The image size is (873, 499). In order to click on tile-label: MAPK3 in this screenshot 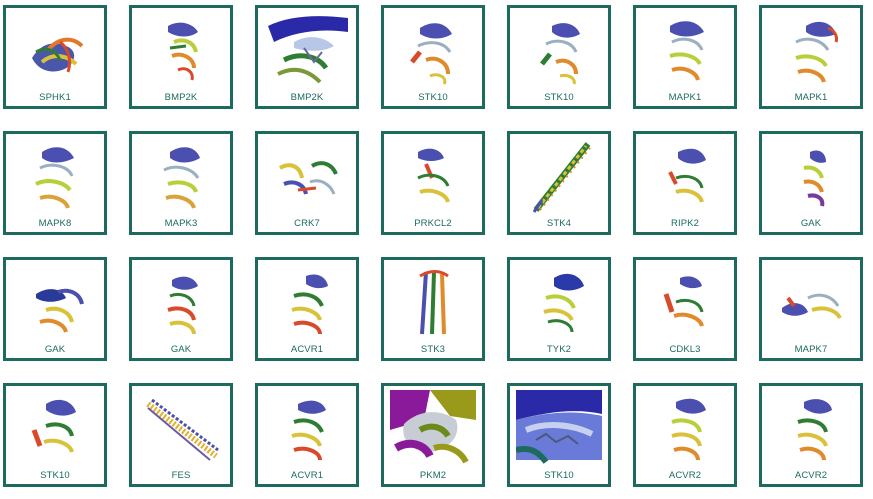, I will do `click(181, 223)`.